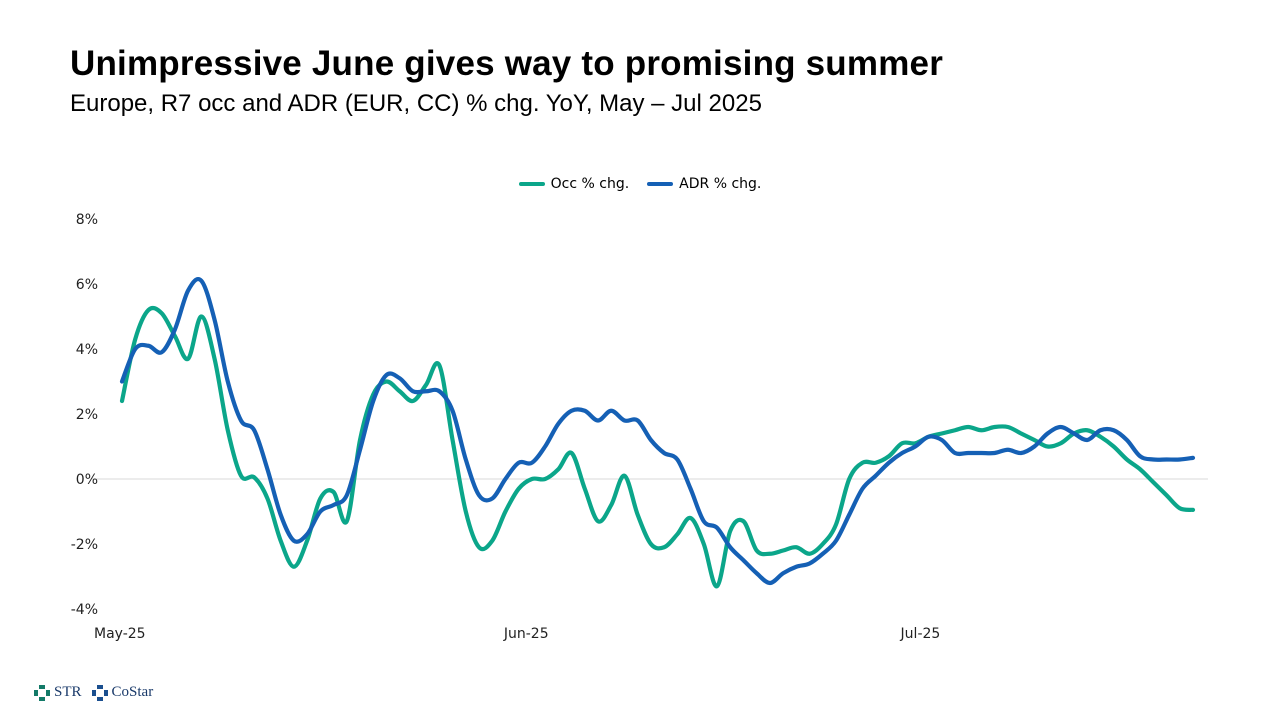 Image resolution: width=1280 pixels, height=720 pixels. What do you see at coordinates (87, 350) in the screenshot?
I see `y-tick-label: 4%` at bounding box center [87, 350].